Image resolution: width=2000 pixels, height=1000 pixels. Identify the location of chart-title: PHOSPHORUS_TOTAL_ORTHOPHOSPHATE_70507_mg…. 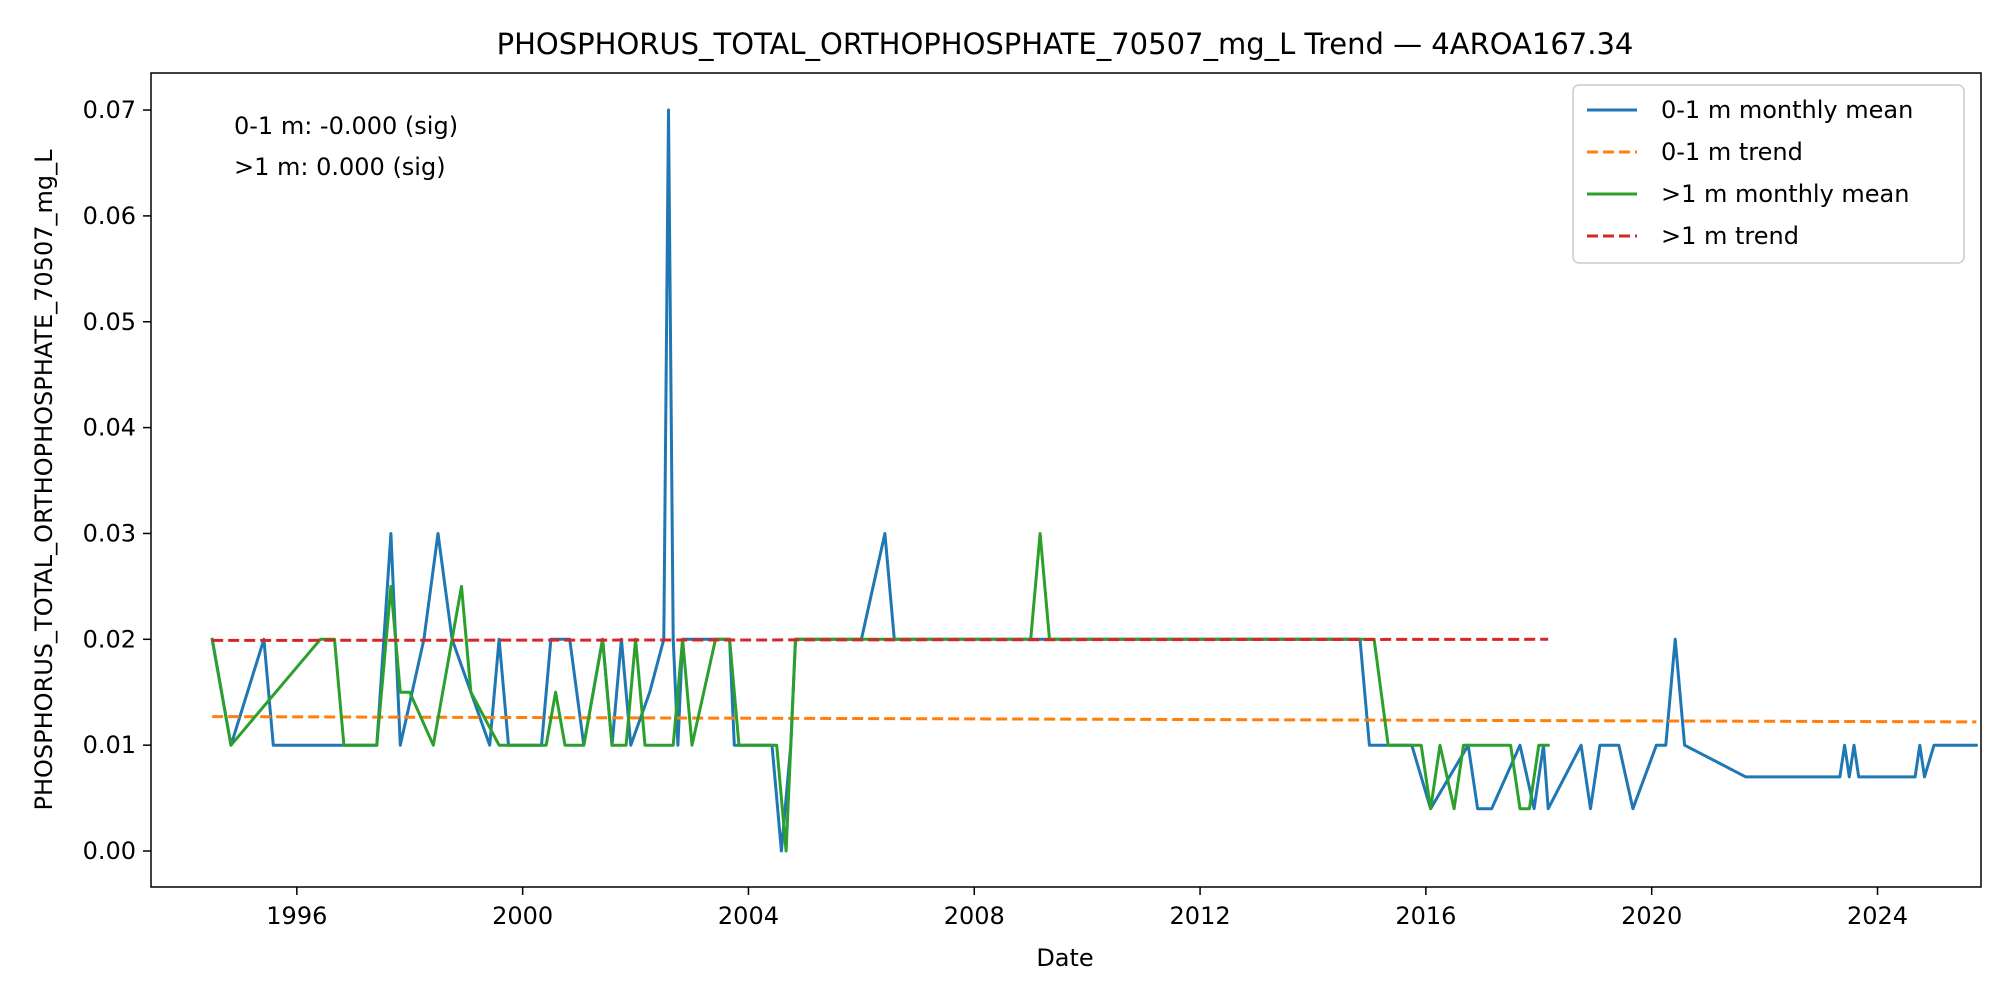
(1065, 44).